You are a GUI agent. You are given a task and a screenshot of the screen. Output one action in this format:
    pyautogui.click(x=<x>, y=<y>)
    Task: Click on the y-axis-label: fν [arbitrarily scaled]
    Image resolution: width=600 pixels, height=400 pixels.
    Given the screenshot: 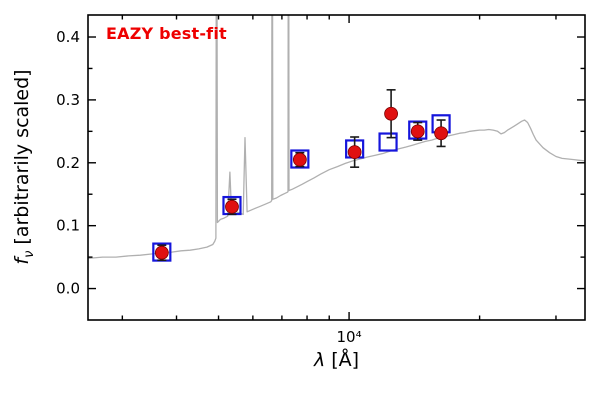 What is the action you would take?
    pyautogui.click(x=24, y=166)
    